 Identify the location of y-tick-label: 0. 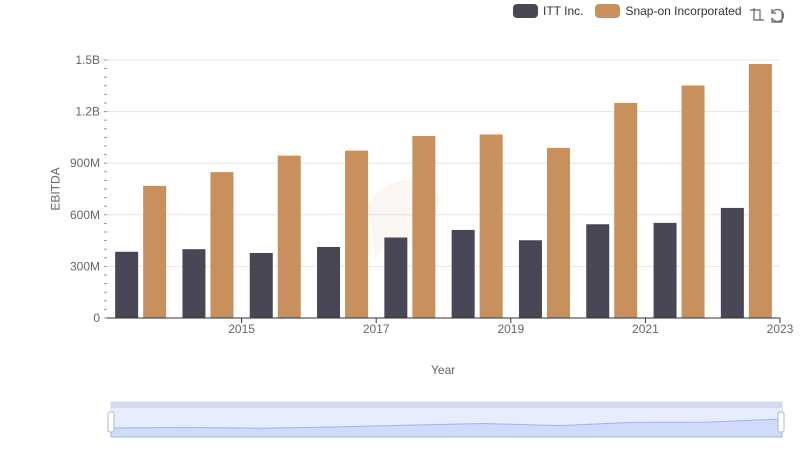
(96, 318).